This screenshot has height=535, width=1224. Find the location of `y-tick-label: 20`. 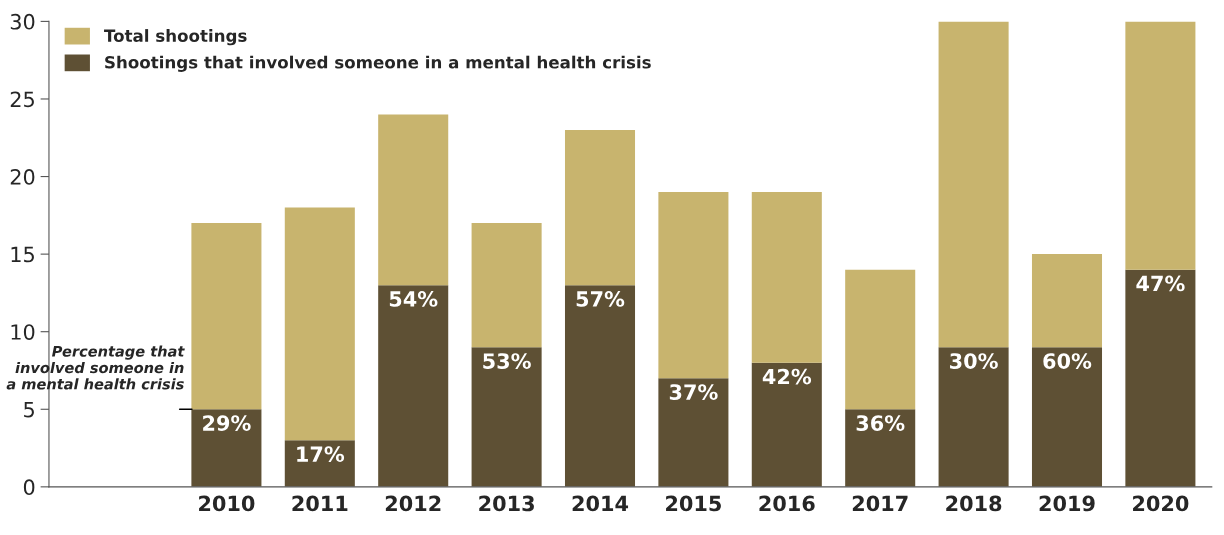

y-tick-label: 20 is located at coordinates (22, 177).